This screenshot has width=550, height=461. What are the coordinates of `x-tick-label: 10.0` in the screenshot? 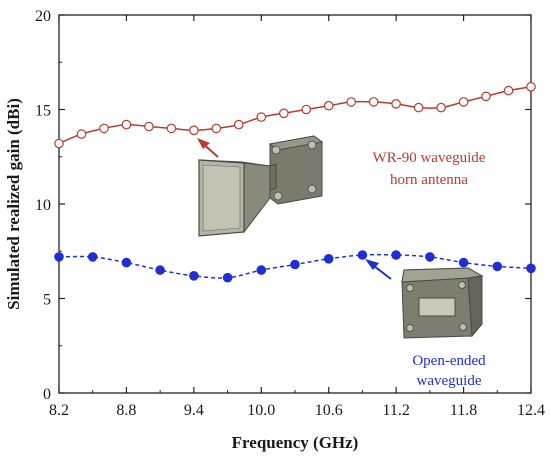 It's located at (261, 410).